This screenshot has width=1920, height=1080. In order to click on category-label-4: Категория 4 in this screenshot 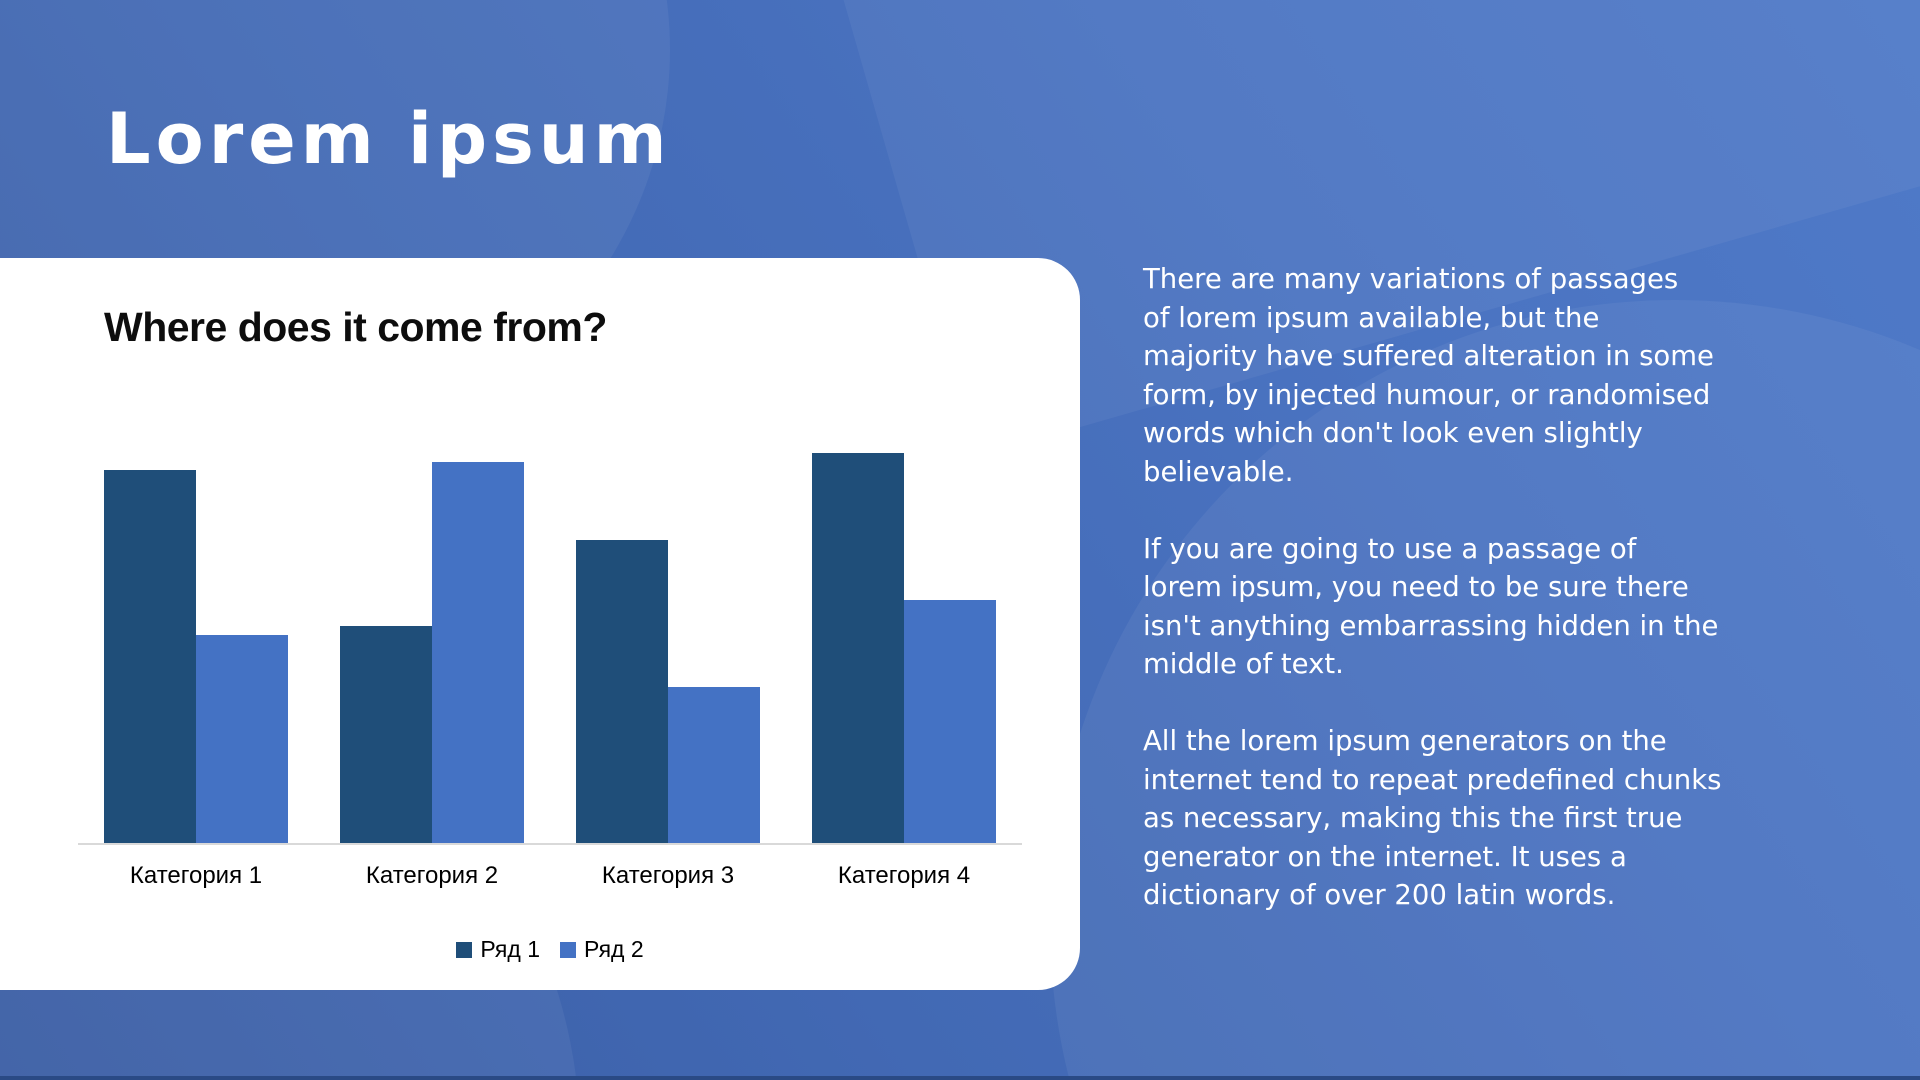, I will do `click(904, 875)`.